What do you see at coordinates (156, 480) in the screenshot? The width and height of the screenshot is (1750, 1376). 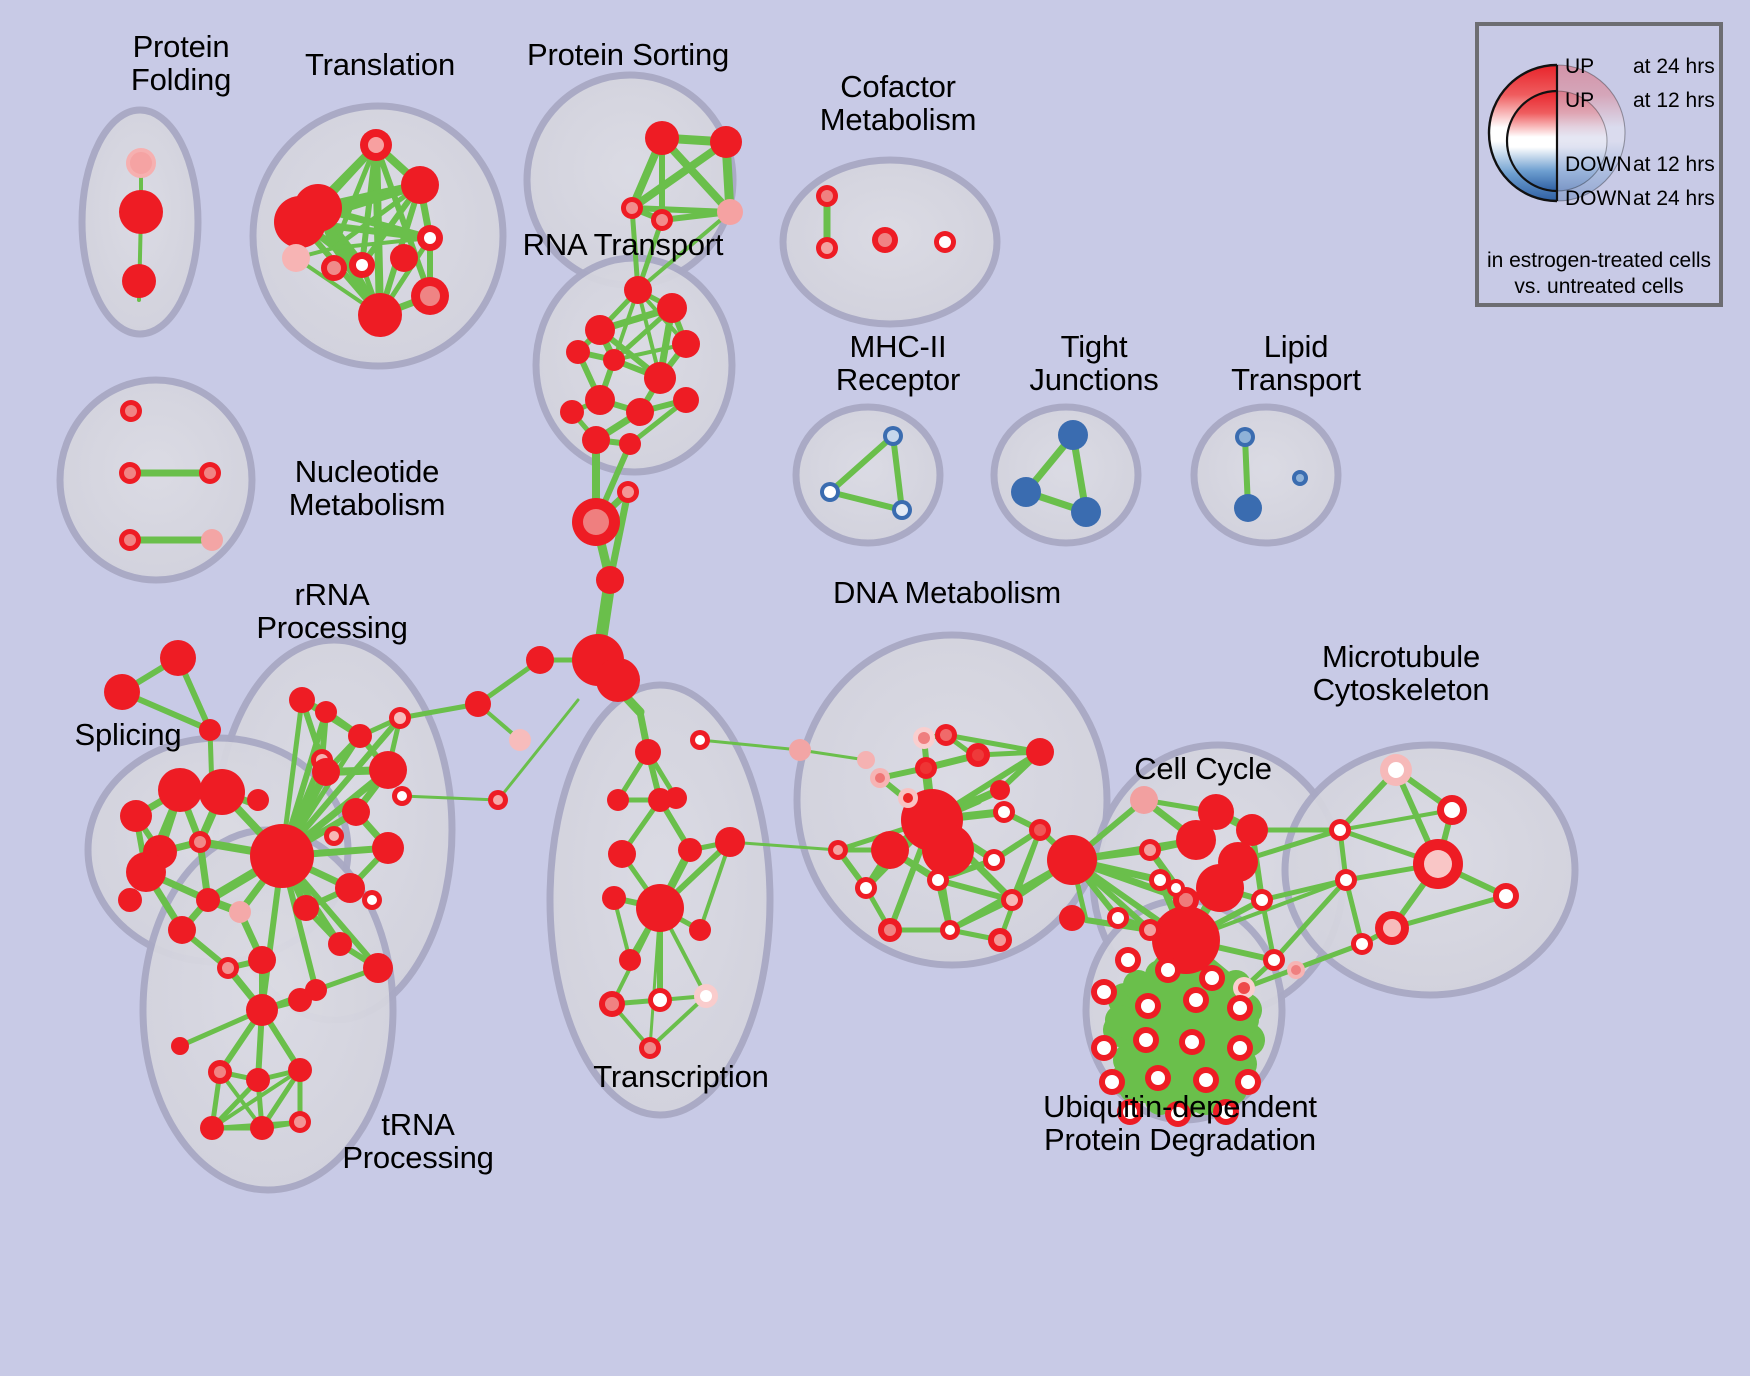 I see `blob-nucleotide` at bounding box center [156, 480].